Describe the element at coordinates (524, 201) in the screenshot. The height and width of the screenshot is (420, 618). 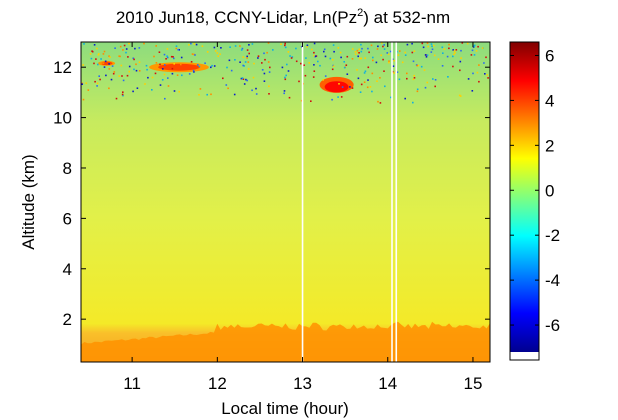
I see `colorbar-frame` at that location.